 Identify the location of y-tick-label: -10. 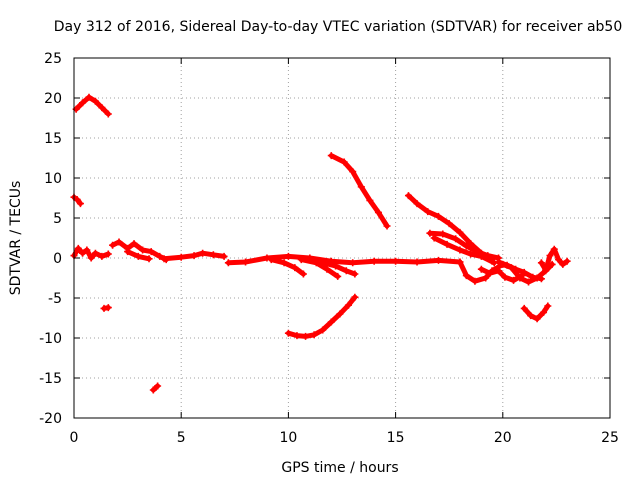
(50, 339).